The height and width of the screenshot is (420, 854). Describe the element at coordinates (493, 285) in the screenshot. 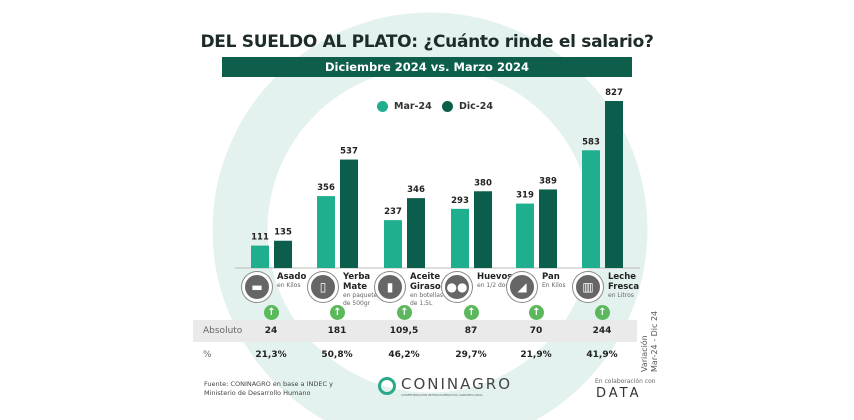

I see `category-unit: en 1/2 doc` at that location.